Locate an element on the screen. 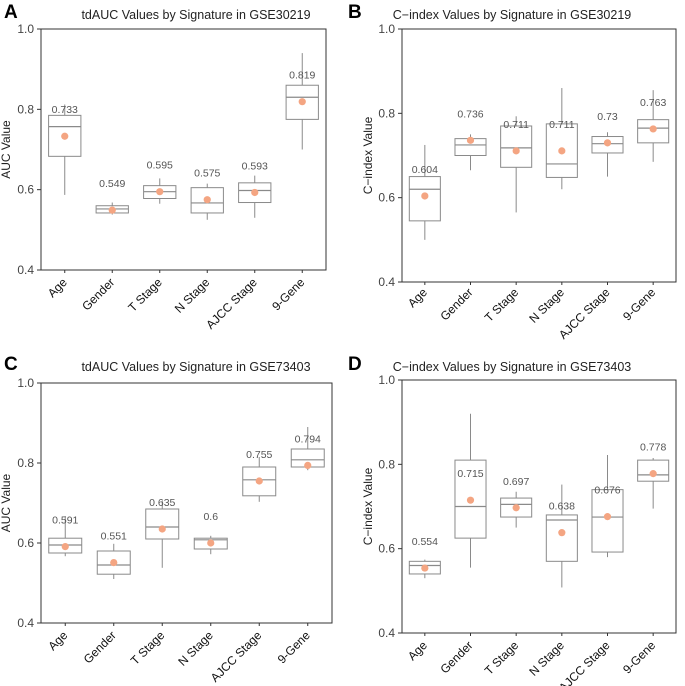 The image size is (685, 686). box-9-gene: 0.763 is located at coordinates (653, 126).